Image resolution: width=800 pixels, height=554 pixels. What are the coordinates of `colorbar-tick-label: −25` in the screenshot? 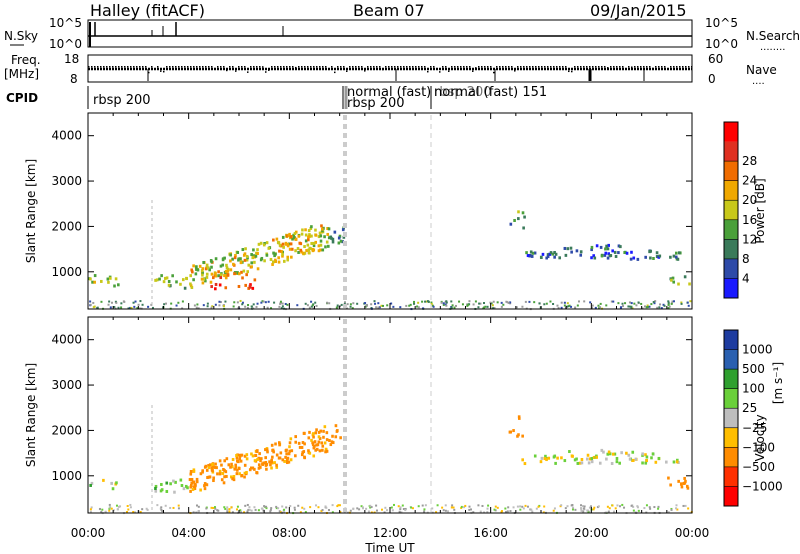 It's located at (754, 428).